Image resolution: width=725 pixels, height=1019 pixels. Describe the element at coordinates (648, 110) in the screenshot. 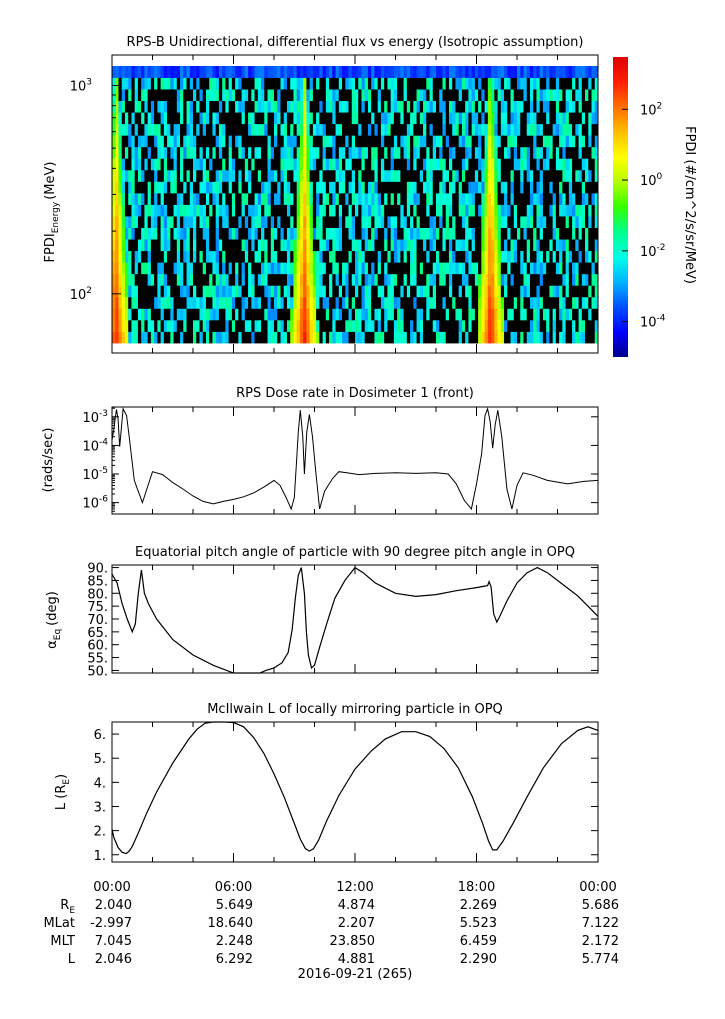

I see `colorbar-tick-label-0-base: 10` at that location.